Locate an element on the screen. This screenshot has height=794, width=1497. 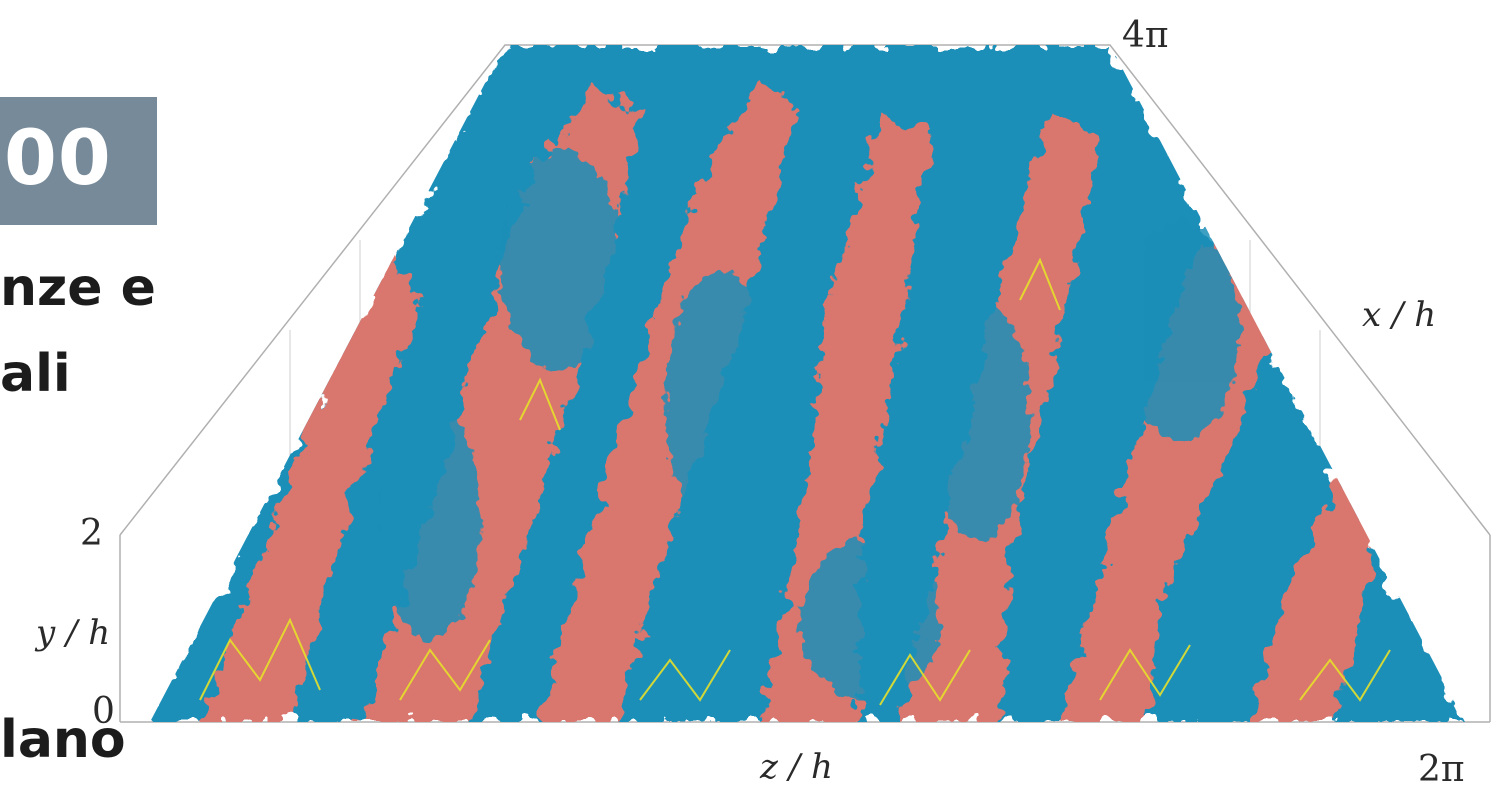
y-axis-tick-2: 2 is located at coordinates (91, 533).